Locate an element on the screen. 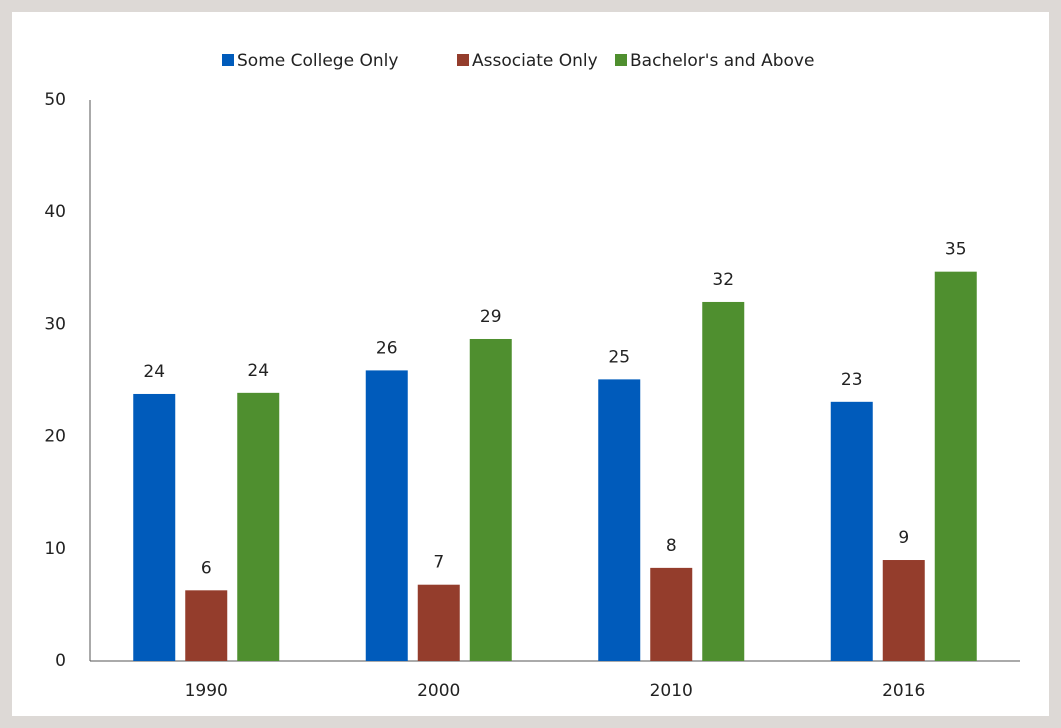 This screenshot has height=728, width=1061. y-tick-label: 40 is located at coordinates (55, 212).